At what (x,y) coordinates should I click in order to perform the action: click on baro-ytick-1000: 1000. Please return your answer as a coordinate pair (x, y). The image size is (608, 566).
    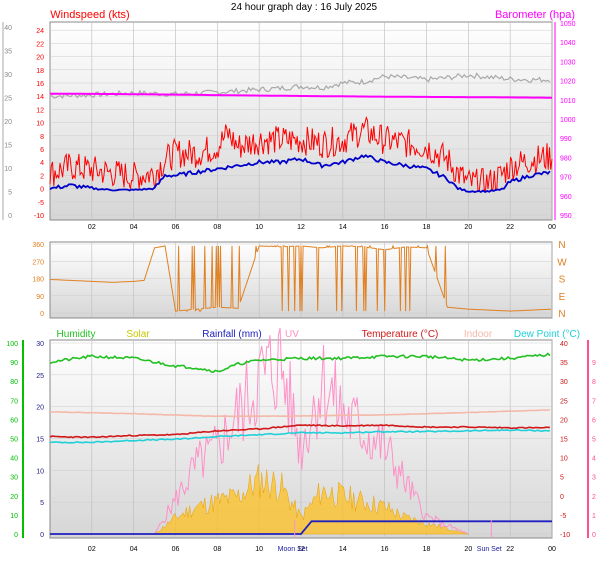
    Looking at the image, I should click on (568, 120).